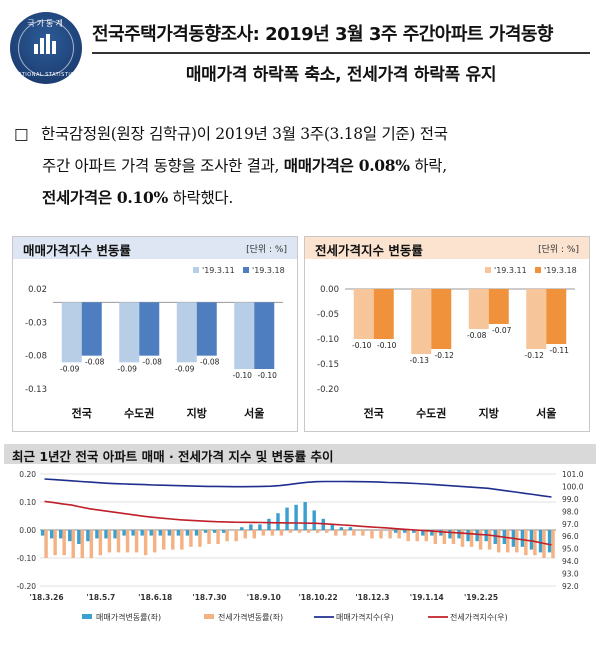  I want to click on trend-legend-label: 전세가격변동률(좌), so click(250, 617).